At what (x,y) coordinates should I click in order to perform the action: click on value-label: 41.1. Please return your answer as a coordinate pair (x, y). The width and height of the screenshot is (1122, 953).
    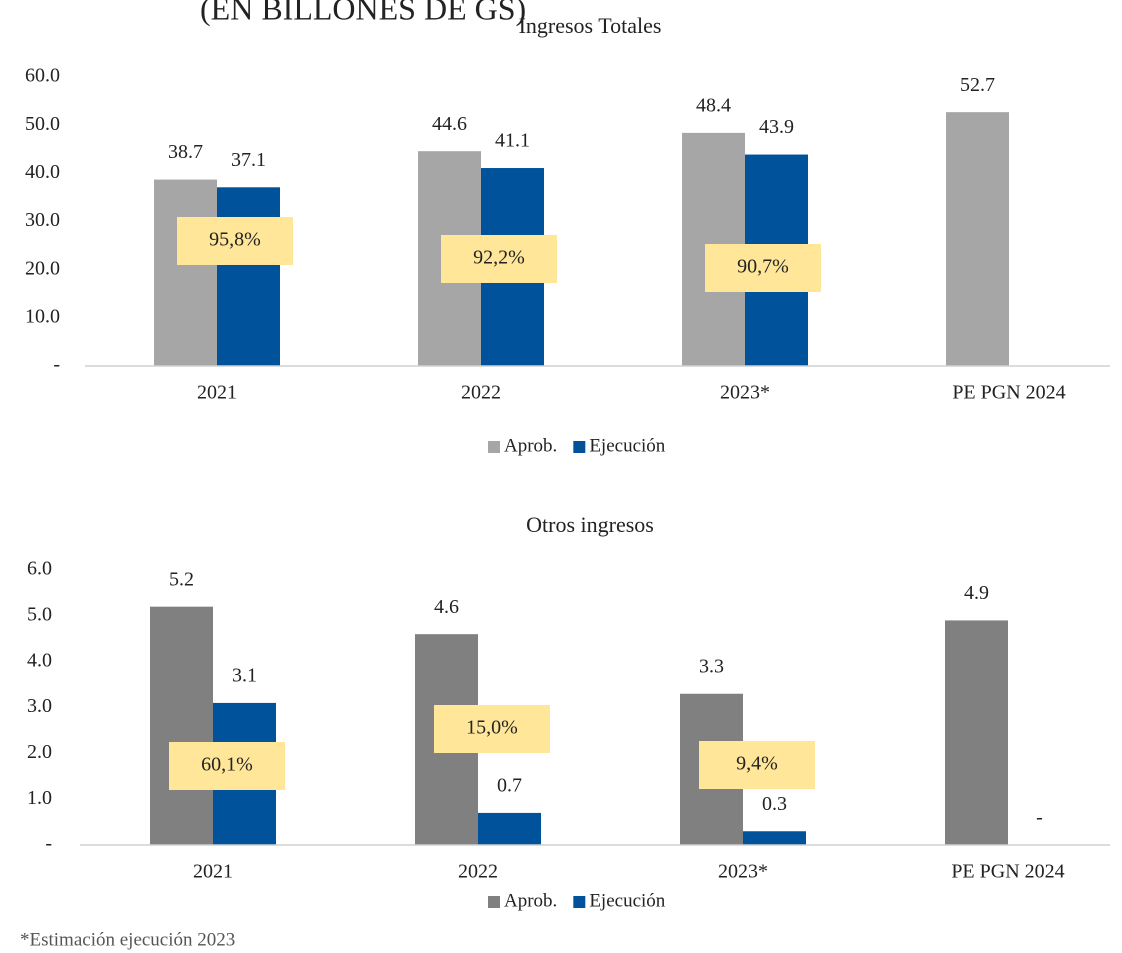
    Looking at the image, I should click on (512, 141).